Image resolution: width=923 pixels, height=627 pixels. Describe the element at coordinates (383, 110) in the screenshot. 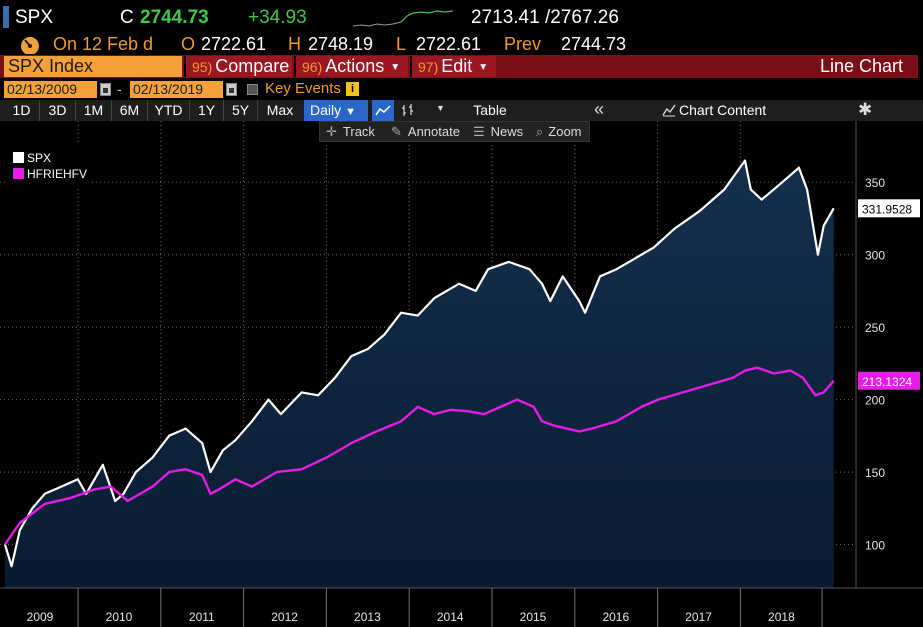

I see `line-chart-icon` at that location.